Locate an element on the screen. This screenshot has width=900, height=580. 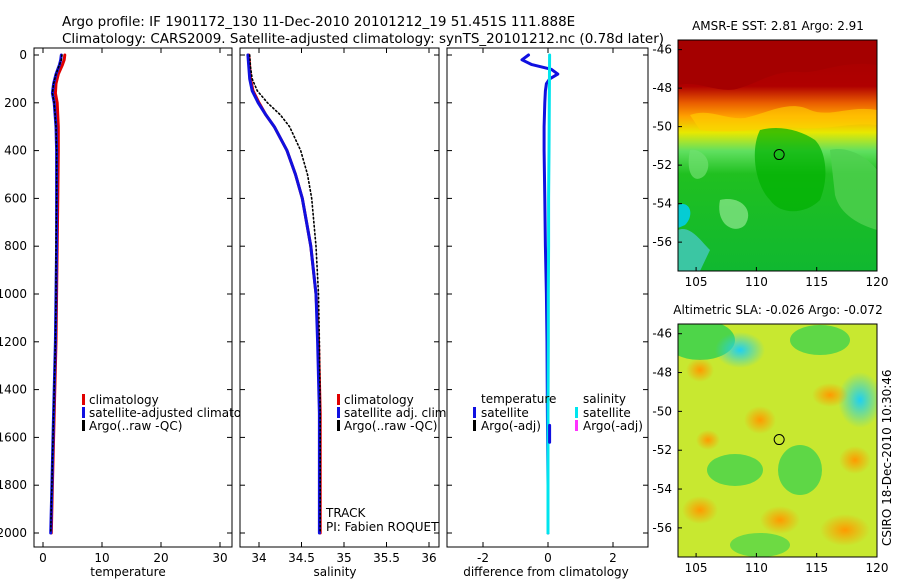
amsr-sst-ticks: 105 110 115 120 -46 -48 -50 -52 -54 -56 is located at coordinates (770, 166).